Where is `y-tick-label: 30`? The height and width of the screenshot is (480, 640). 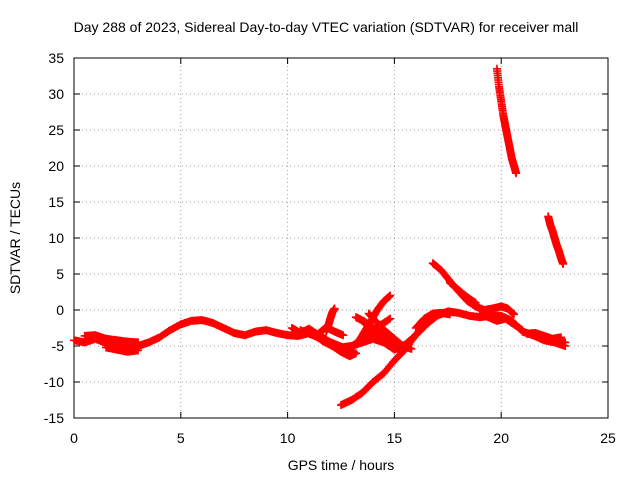 y-tick-label: 30 is located at coordinates (56, 94).